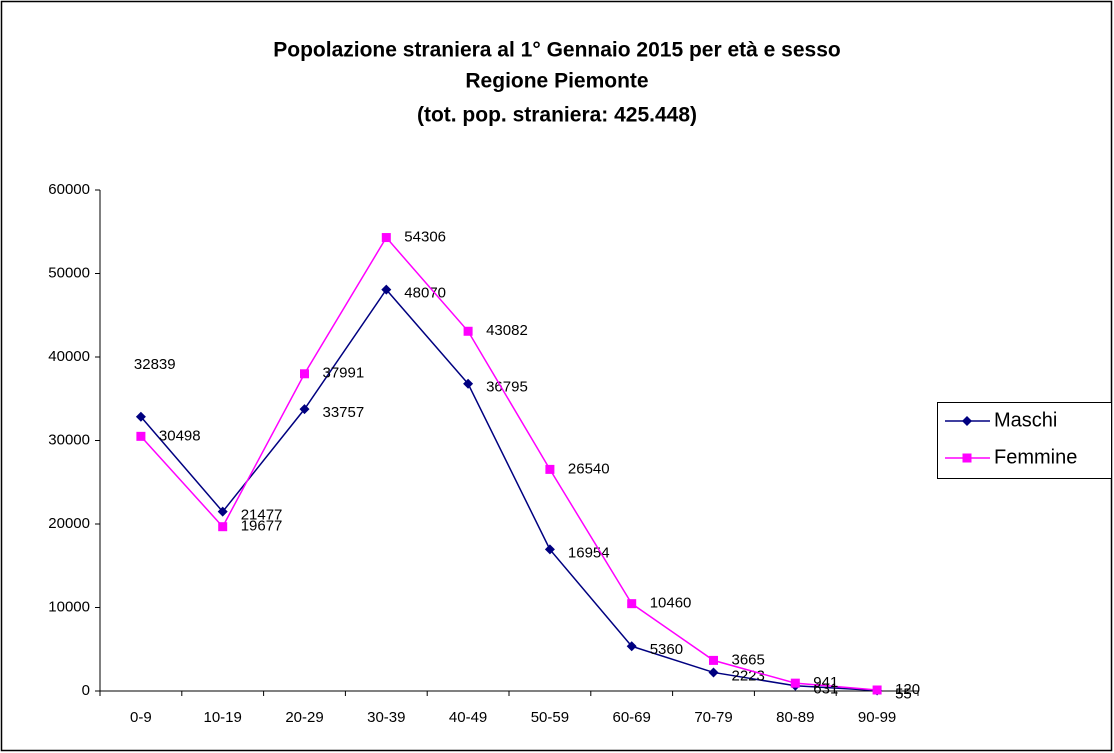 Image resolution: width=1114 pixels, height=753 pixels. Describe the element at coordinates (69, 606) in the screenshot. I see `y-tick-label: 10000` at that location.